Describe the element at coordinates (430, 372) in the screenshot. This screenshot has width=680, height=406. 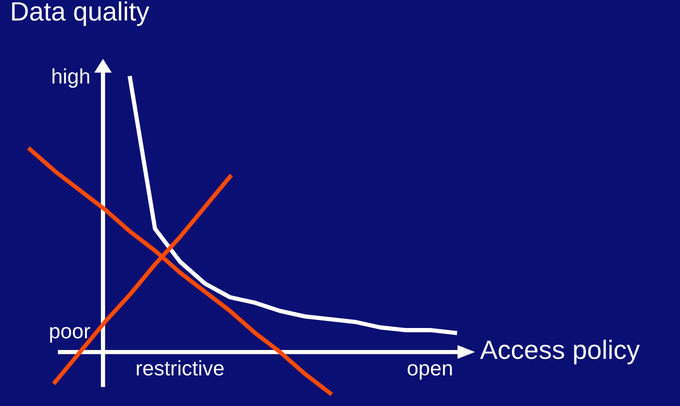
I see `x-tick-label: open` at that location.